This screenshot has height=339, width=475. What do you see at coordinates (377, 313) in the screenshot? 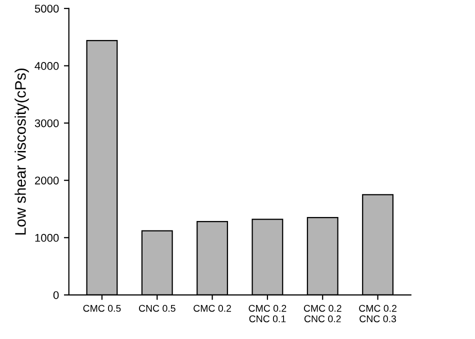
I see `x-tick-label: CMC 0.2 CNC 0.3` at bounding box center [377, 313].